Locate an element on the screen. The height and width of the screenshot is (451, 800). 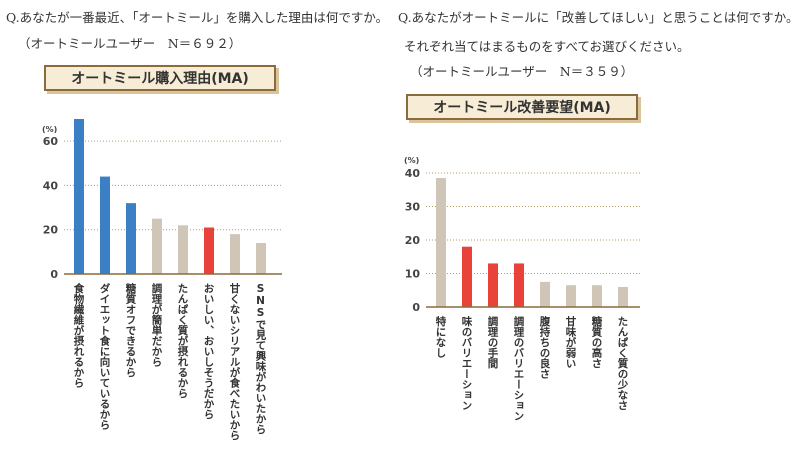
y-tick-label: 30 is located at coordinates (413, 207).